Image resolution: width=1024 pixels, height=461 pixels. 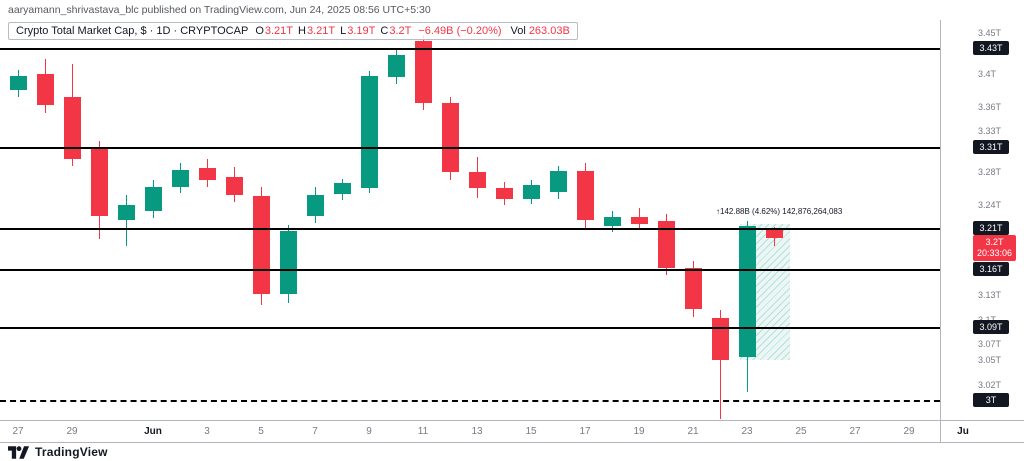 I want to click on price-tick: 3.13T, so click(x=990, y=294).